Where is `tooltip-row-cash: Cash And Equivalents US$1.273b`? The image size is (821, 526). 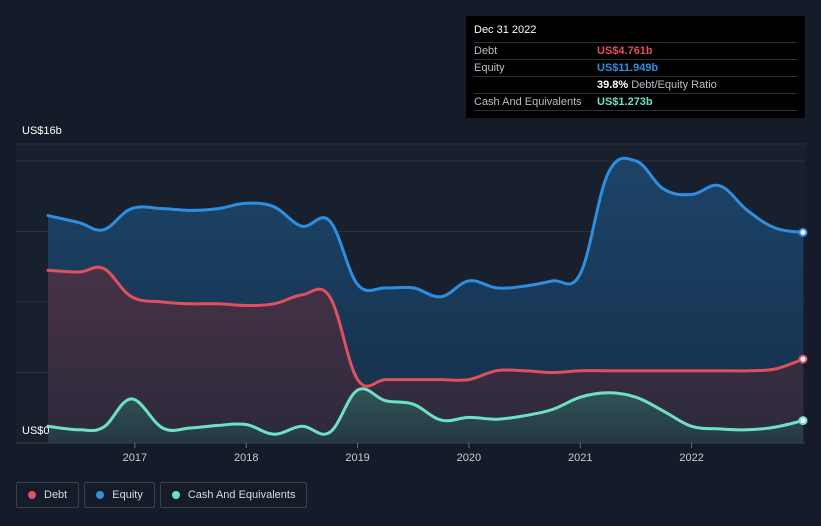
tooltip-row-cash: Cash And Equivalents US$1.273b is located at coordinates (635, 102).